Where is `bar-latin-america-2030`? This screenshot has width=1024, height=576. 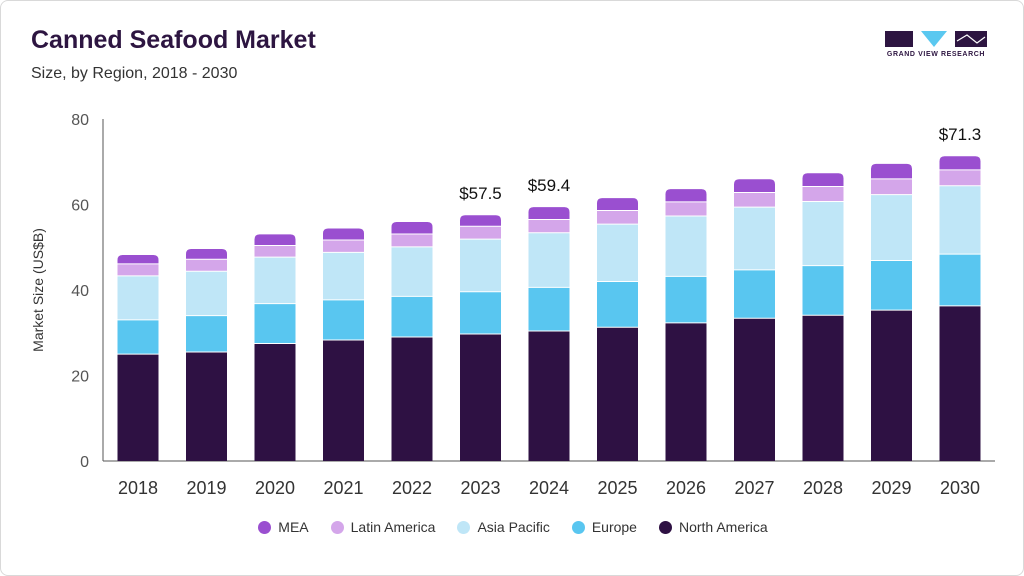 bar-latin-america-2030 is located at coordinates (960, 177).